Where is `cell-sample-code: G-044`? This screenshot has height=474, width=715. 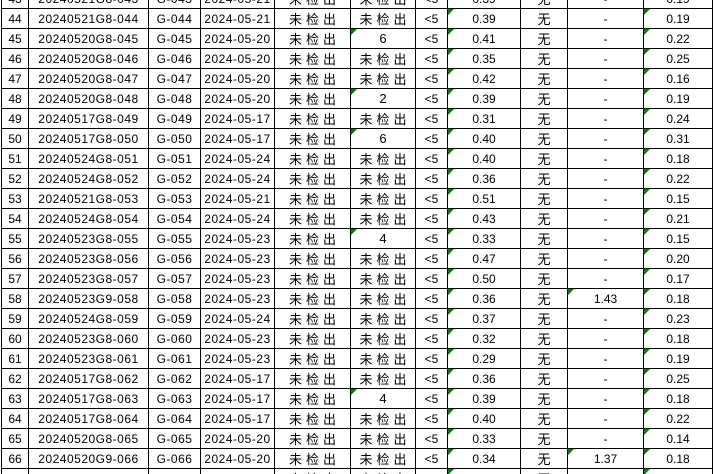 cell-sample-code: G-044 is located at coordinates (174, 19).